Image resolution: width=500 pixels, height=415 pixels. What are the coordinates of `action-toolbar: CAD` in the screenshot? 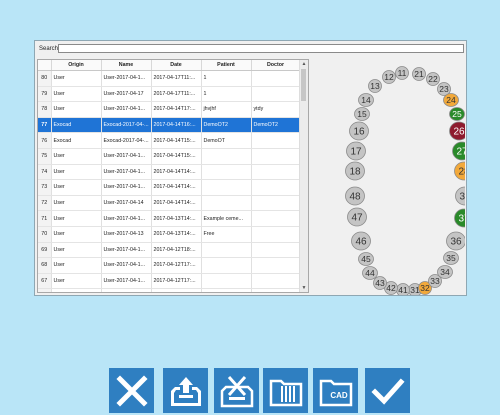 It's located at (250, 390).